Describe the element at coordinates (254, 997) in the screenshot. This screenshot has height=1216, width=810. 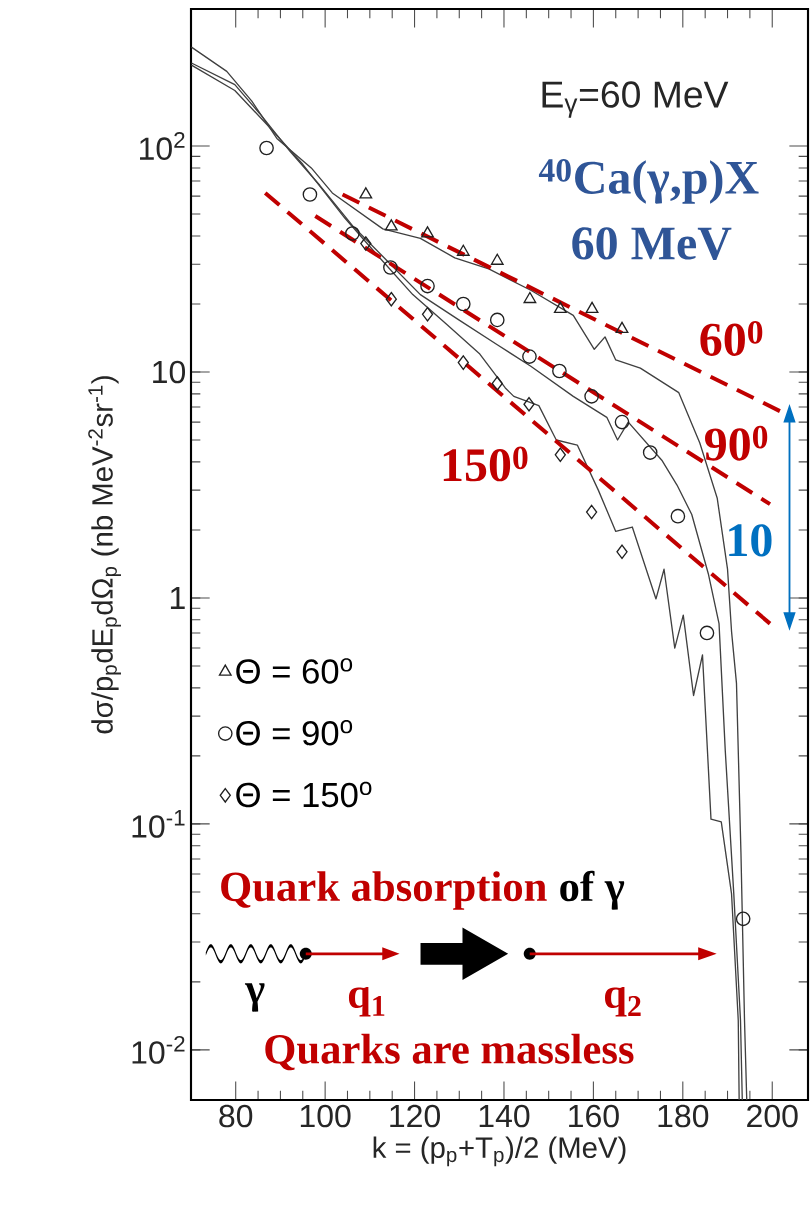
I see `annotation: γ` at that location.